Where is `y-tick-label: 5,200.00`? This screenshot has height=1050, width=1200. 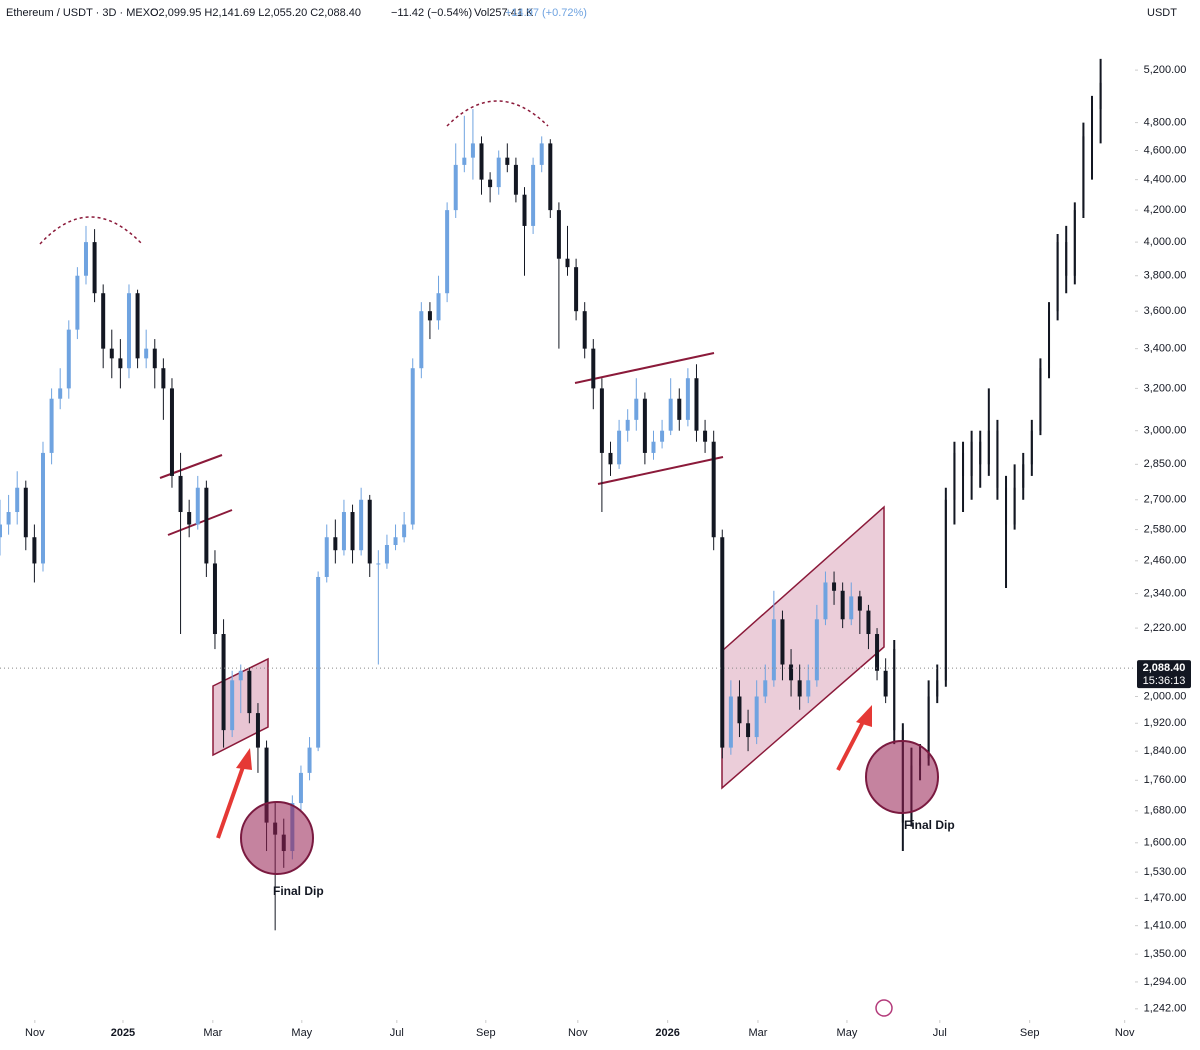 y-tick-label: 5,200.00 is located at coordinates (1165, 70).